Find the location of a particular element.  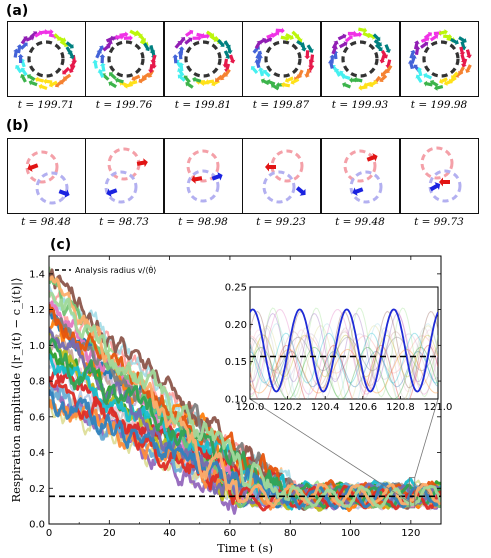

inset-x-tick-label: 120.2 is located at coordinates (287, 407).